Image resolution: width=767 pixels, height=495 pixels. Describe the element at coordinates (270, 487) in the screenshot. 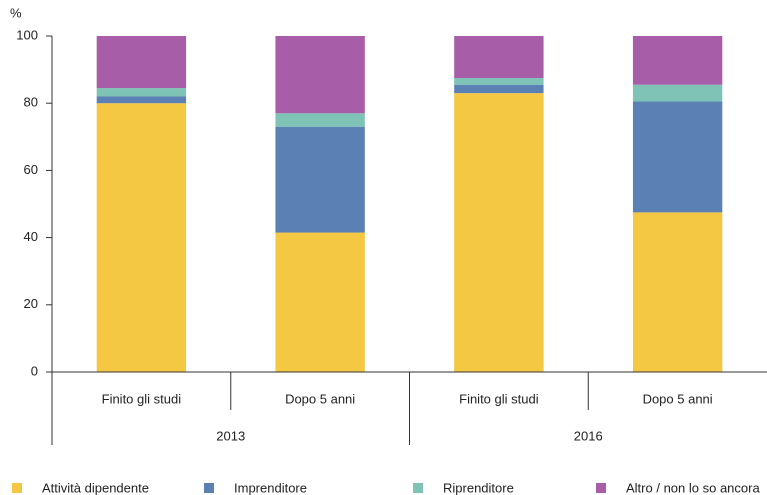

I see `legend-label: Imprenditore` at that location.